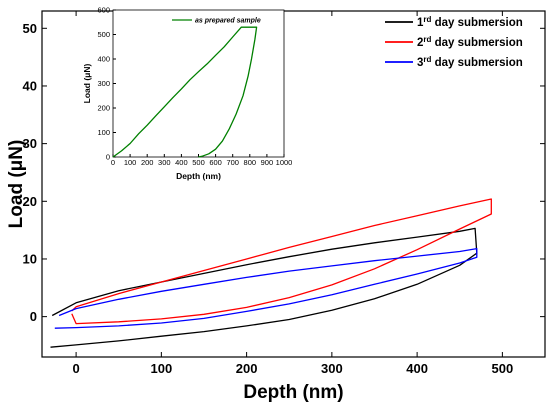  Describe the element at coordinates (103, 83) in the screenshot. I see `inset-y-tick-label: 300` at that location.